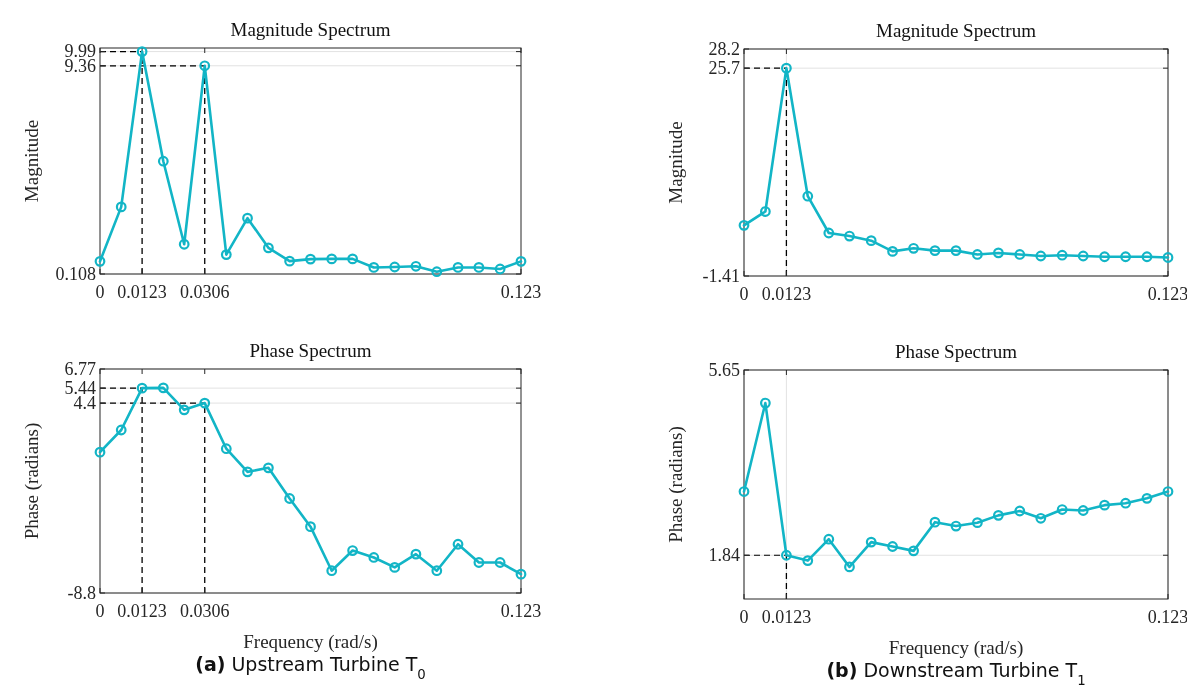 The width and height of the screenshot is (1195, 695). I want to click on y-tick-label: 25.7, so click(724, 67).